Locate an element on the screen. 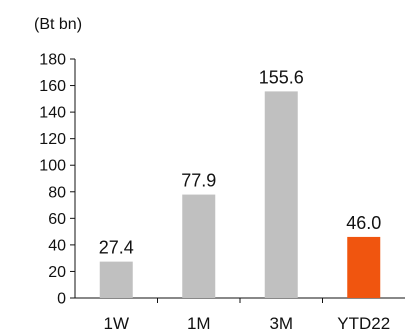  unit-label: (Bt bn) is located at coordinates (58, 24).